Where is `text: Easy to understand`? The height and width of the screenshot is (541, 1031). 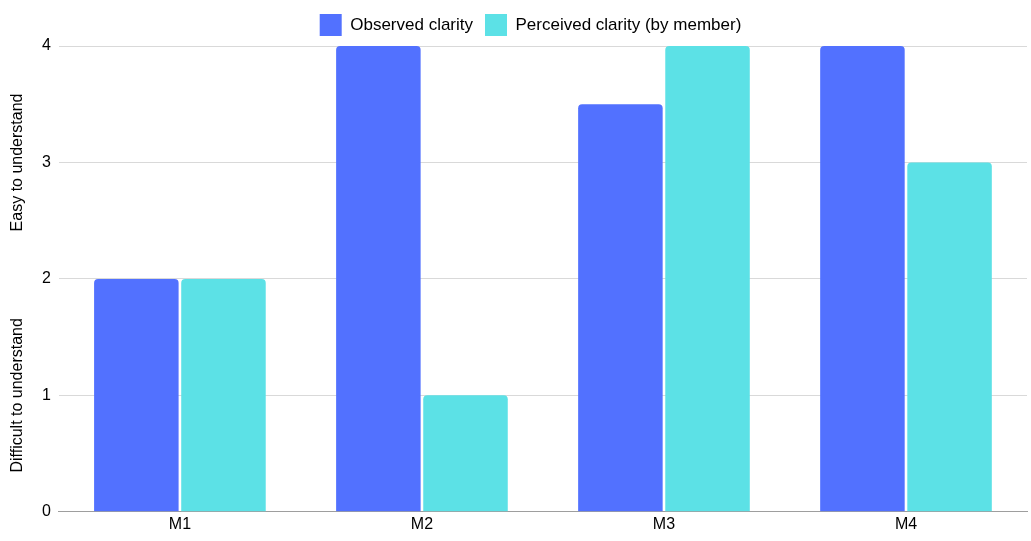
text: Easy to understand is located at coordinates (17, 162).